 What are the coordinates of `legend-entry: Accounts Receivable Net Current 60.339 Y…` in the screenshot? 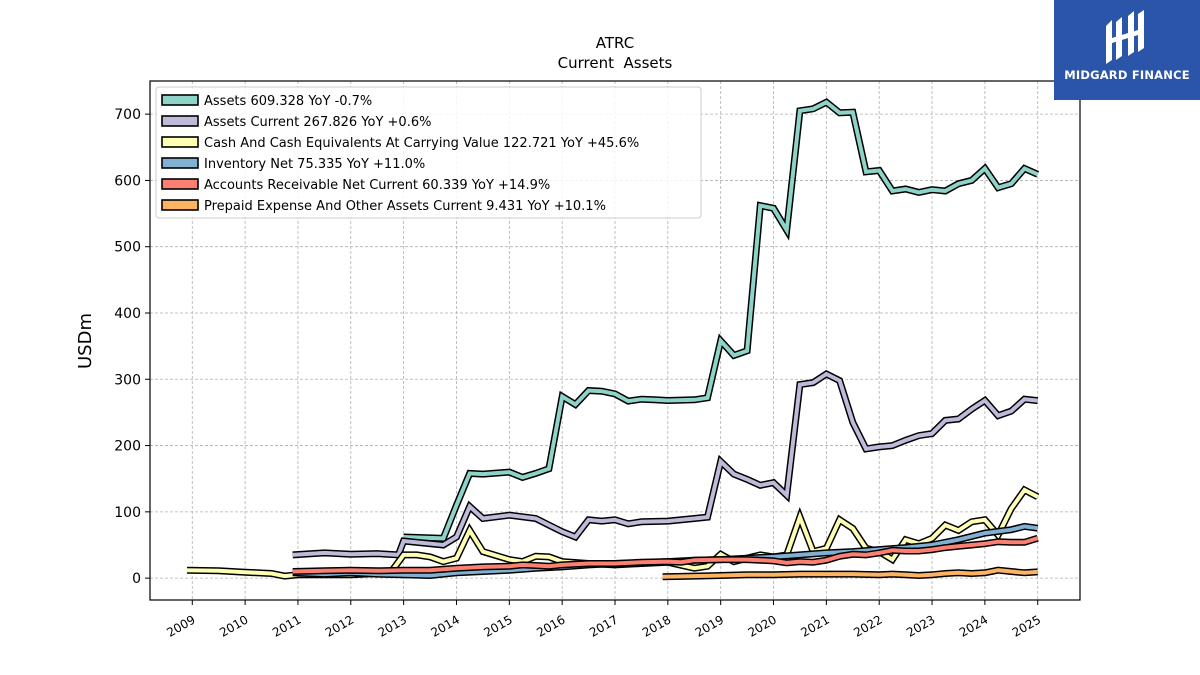 It's located at (377, 185).